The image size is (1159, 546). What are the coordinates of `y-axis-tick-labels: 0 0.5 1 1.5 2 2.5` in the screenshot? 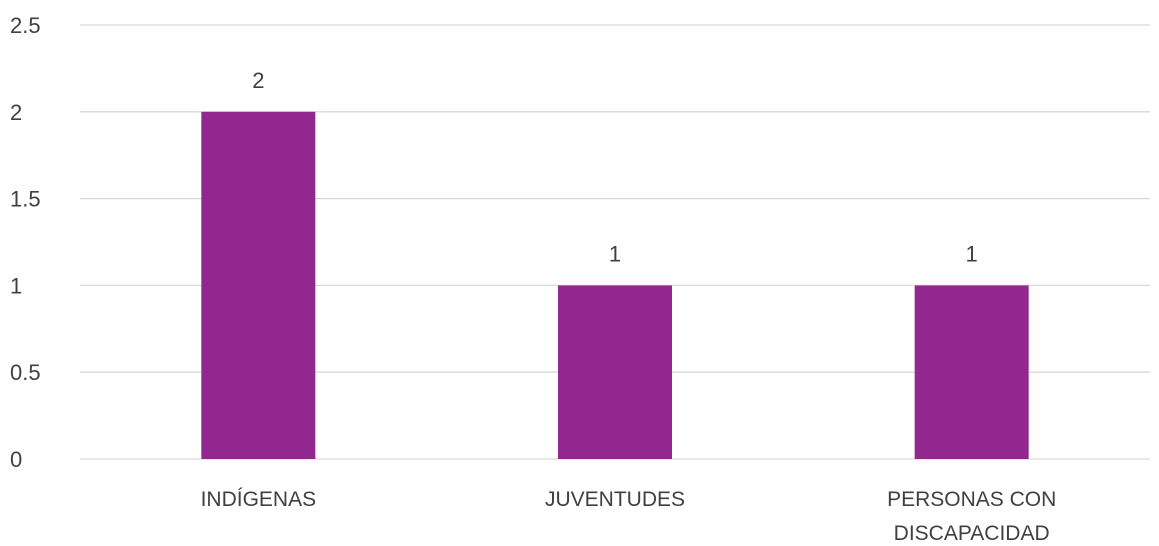 It's located at (25, 242).